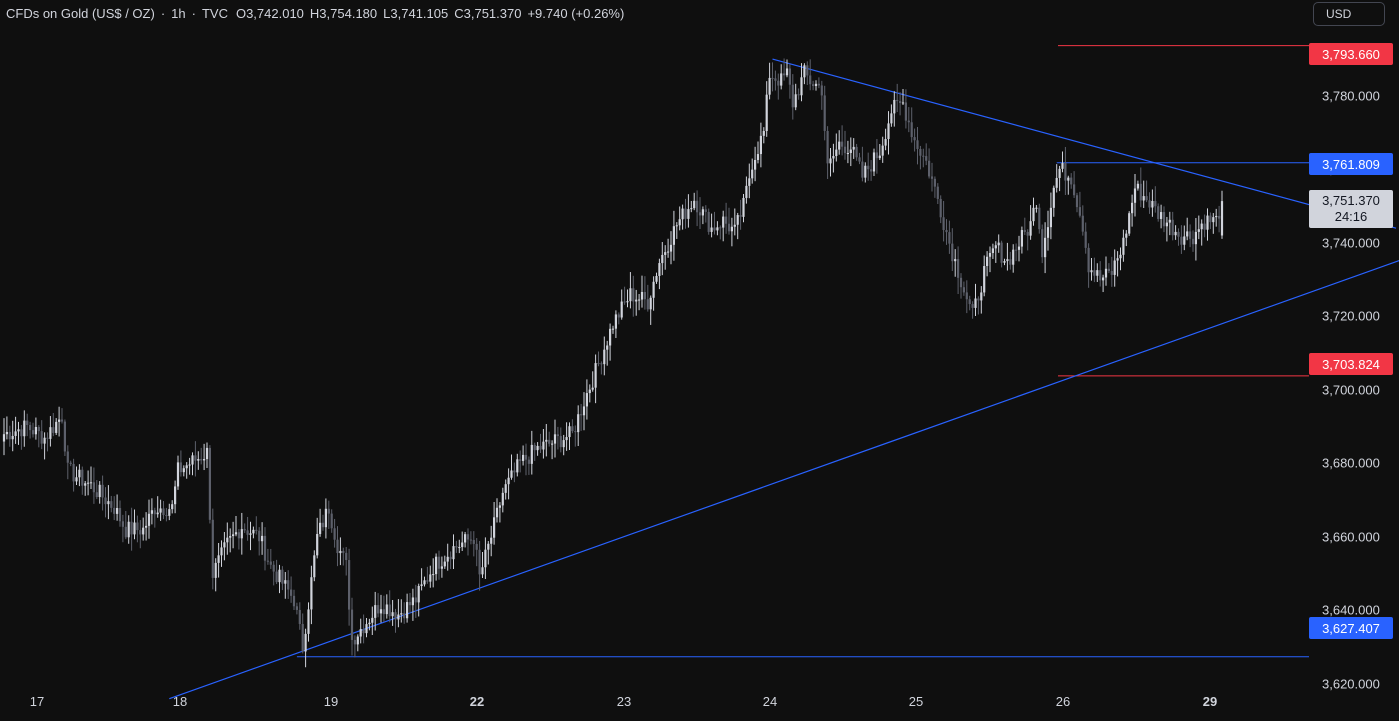  I want to click on symbol-name: CFDs on Gold (US$ / OZ), so click(80, 13).